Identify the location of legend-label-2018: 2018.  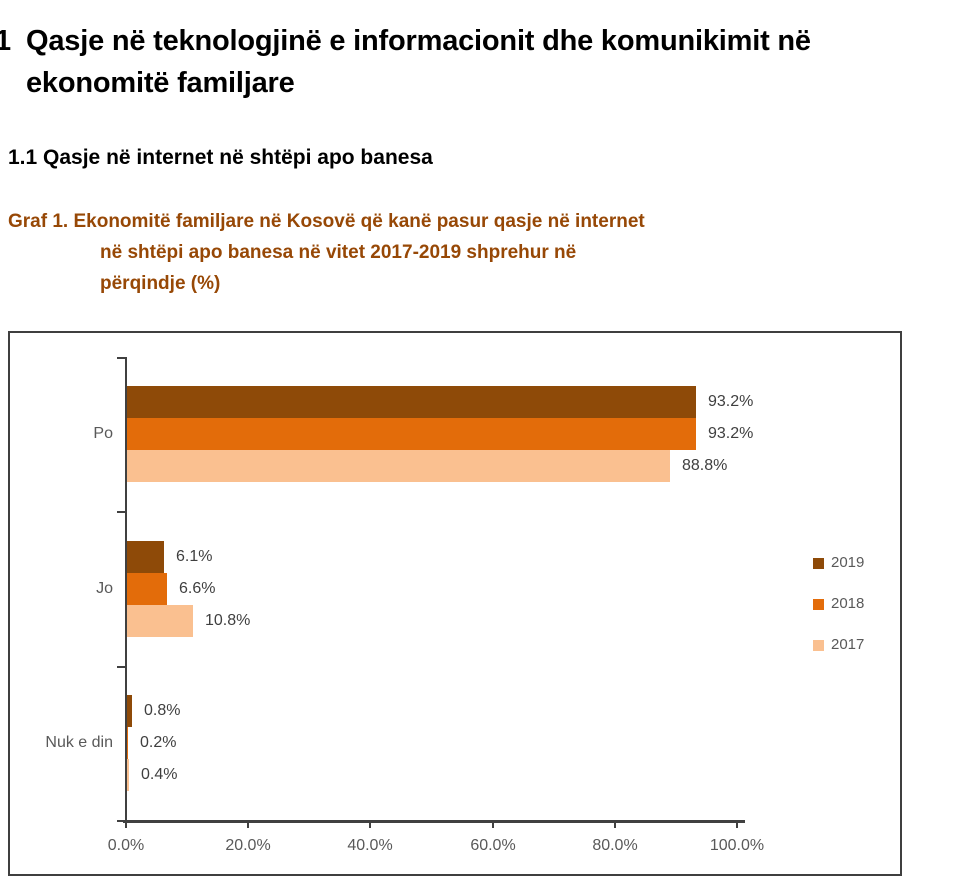
(848, 603).